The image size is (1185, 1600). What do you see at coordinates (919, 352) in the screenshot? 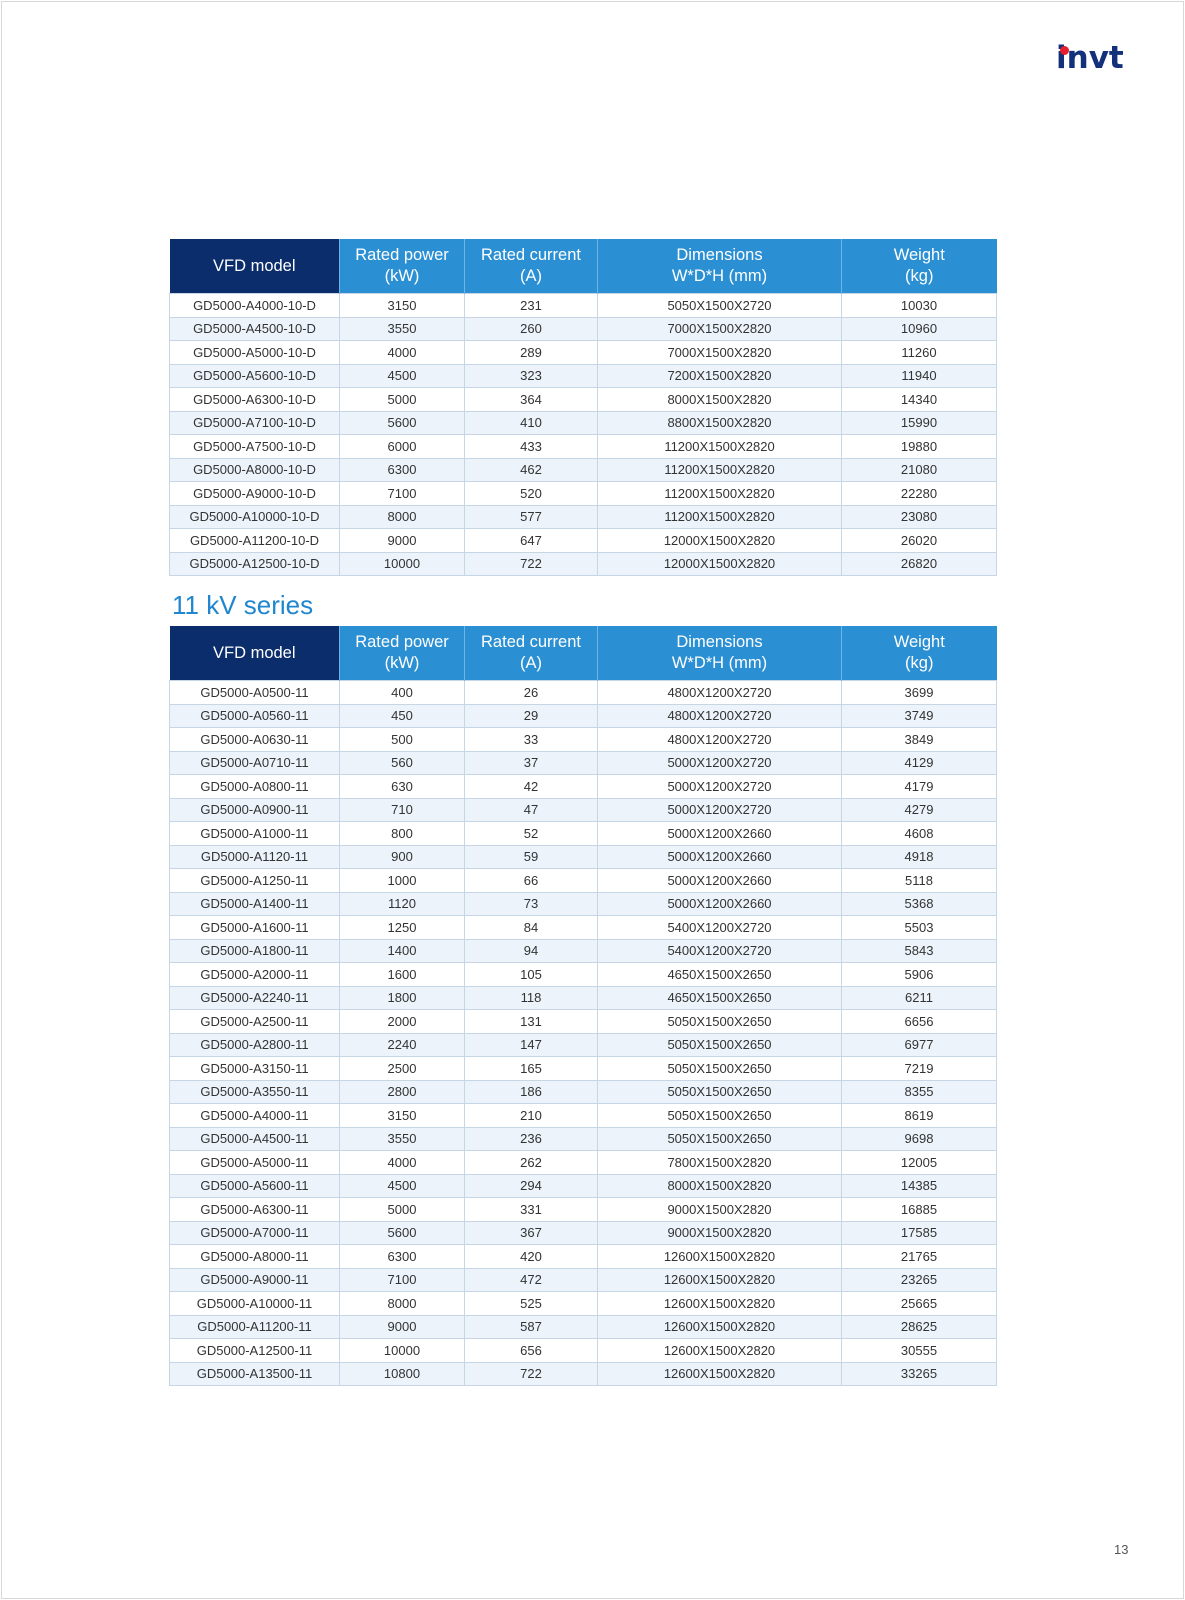
I see `cell-weight: 11260` at bounding box center [919, 352].